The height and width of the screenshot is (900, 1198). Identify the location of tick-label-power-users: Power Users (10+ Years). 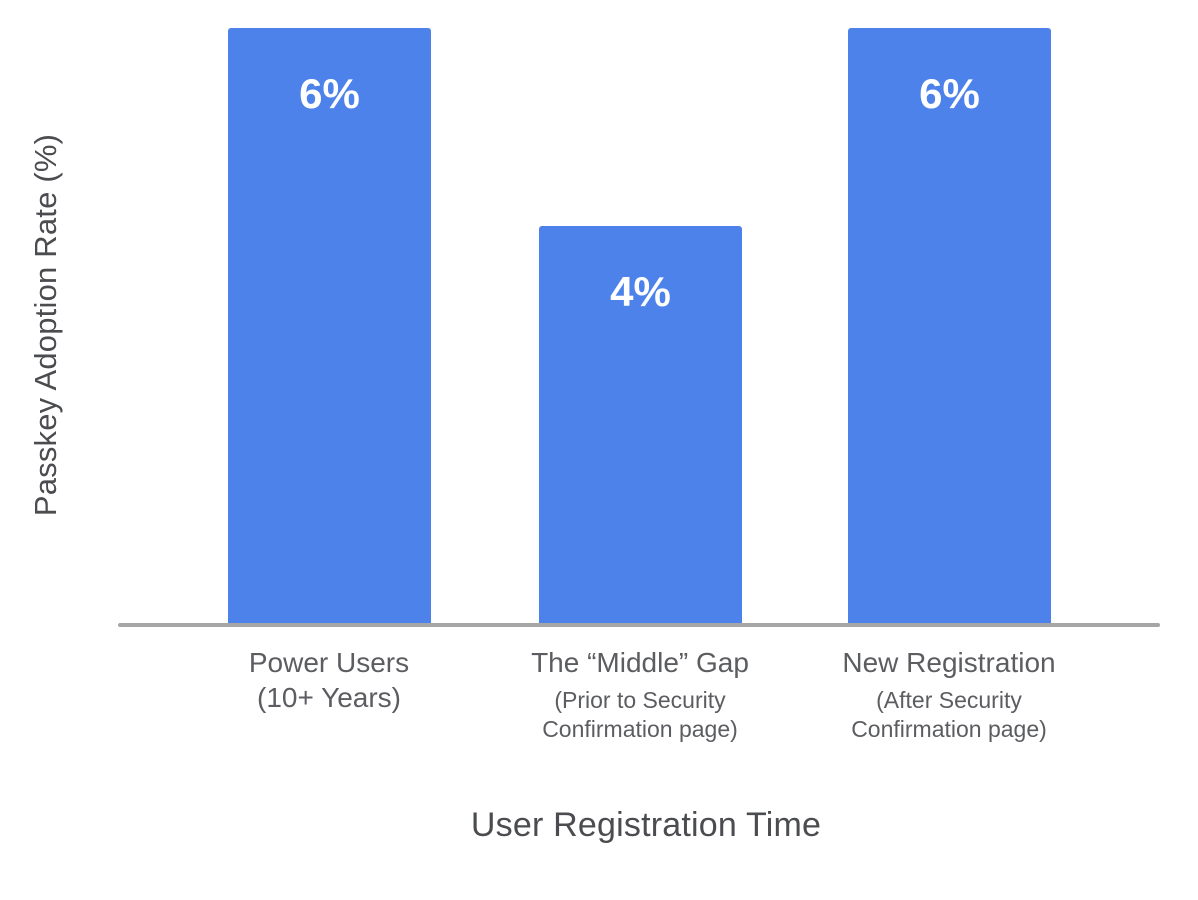
(329, 680).